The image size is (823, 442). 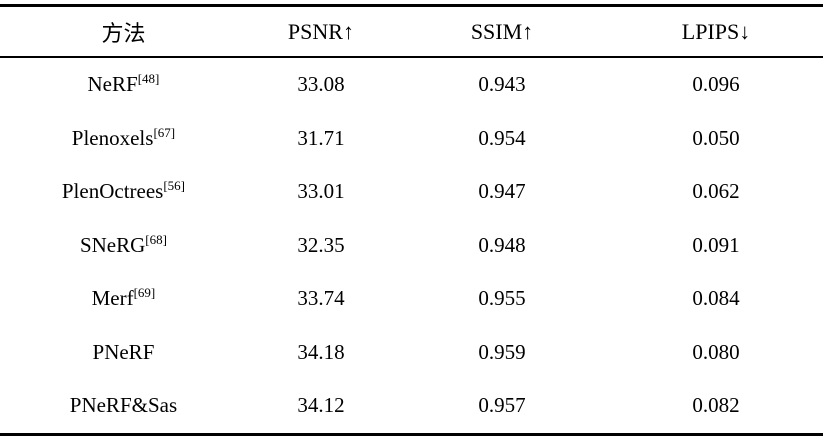 I want to click on citation-superscript: [68], so click(x=156, y=239).